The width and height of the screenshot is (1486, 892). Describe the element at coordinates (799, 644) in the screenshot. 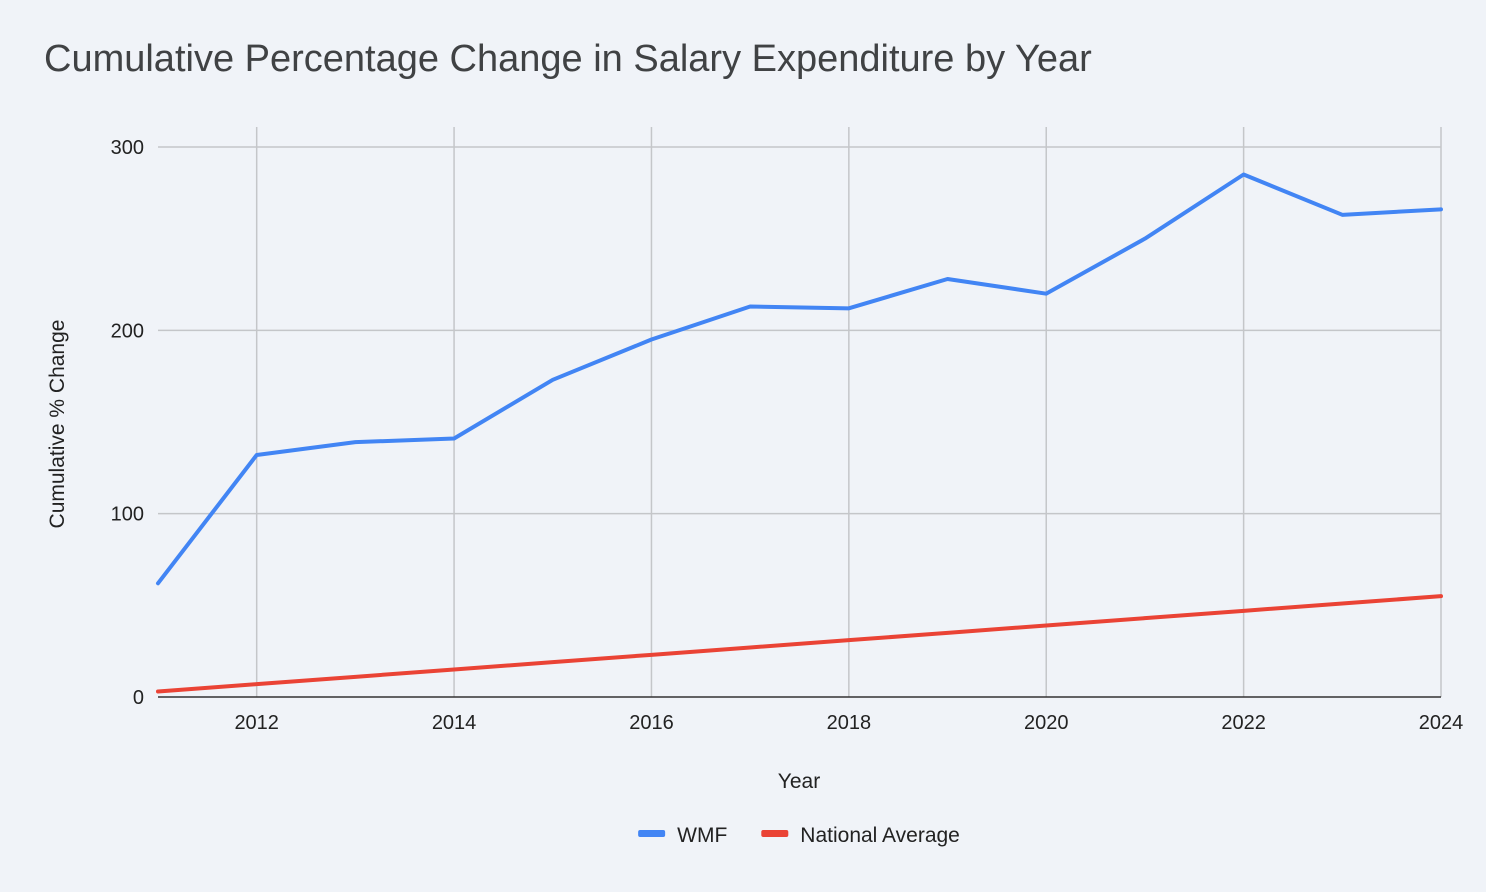

I see `series-line-national-average` at that location.